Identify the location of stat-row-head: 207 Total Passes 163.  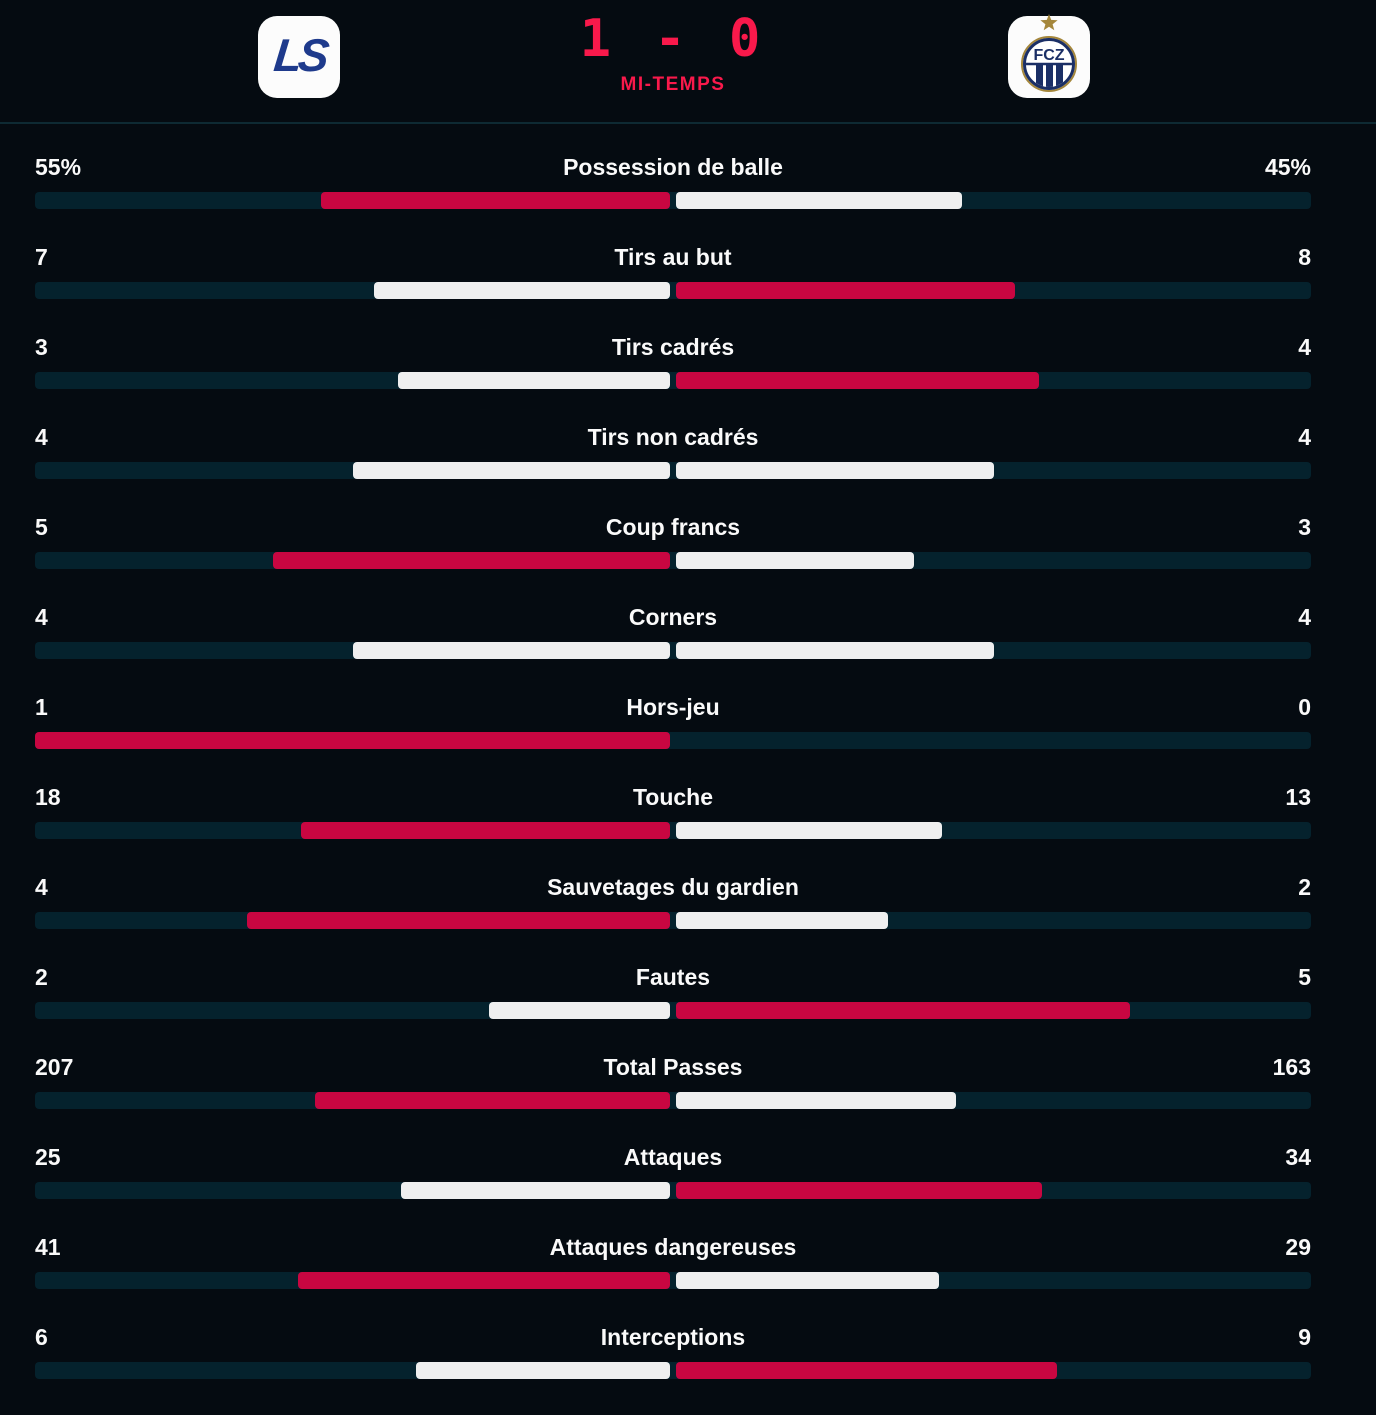
(673, 1067).